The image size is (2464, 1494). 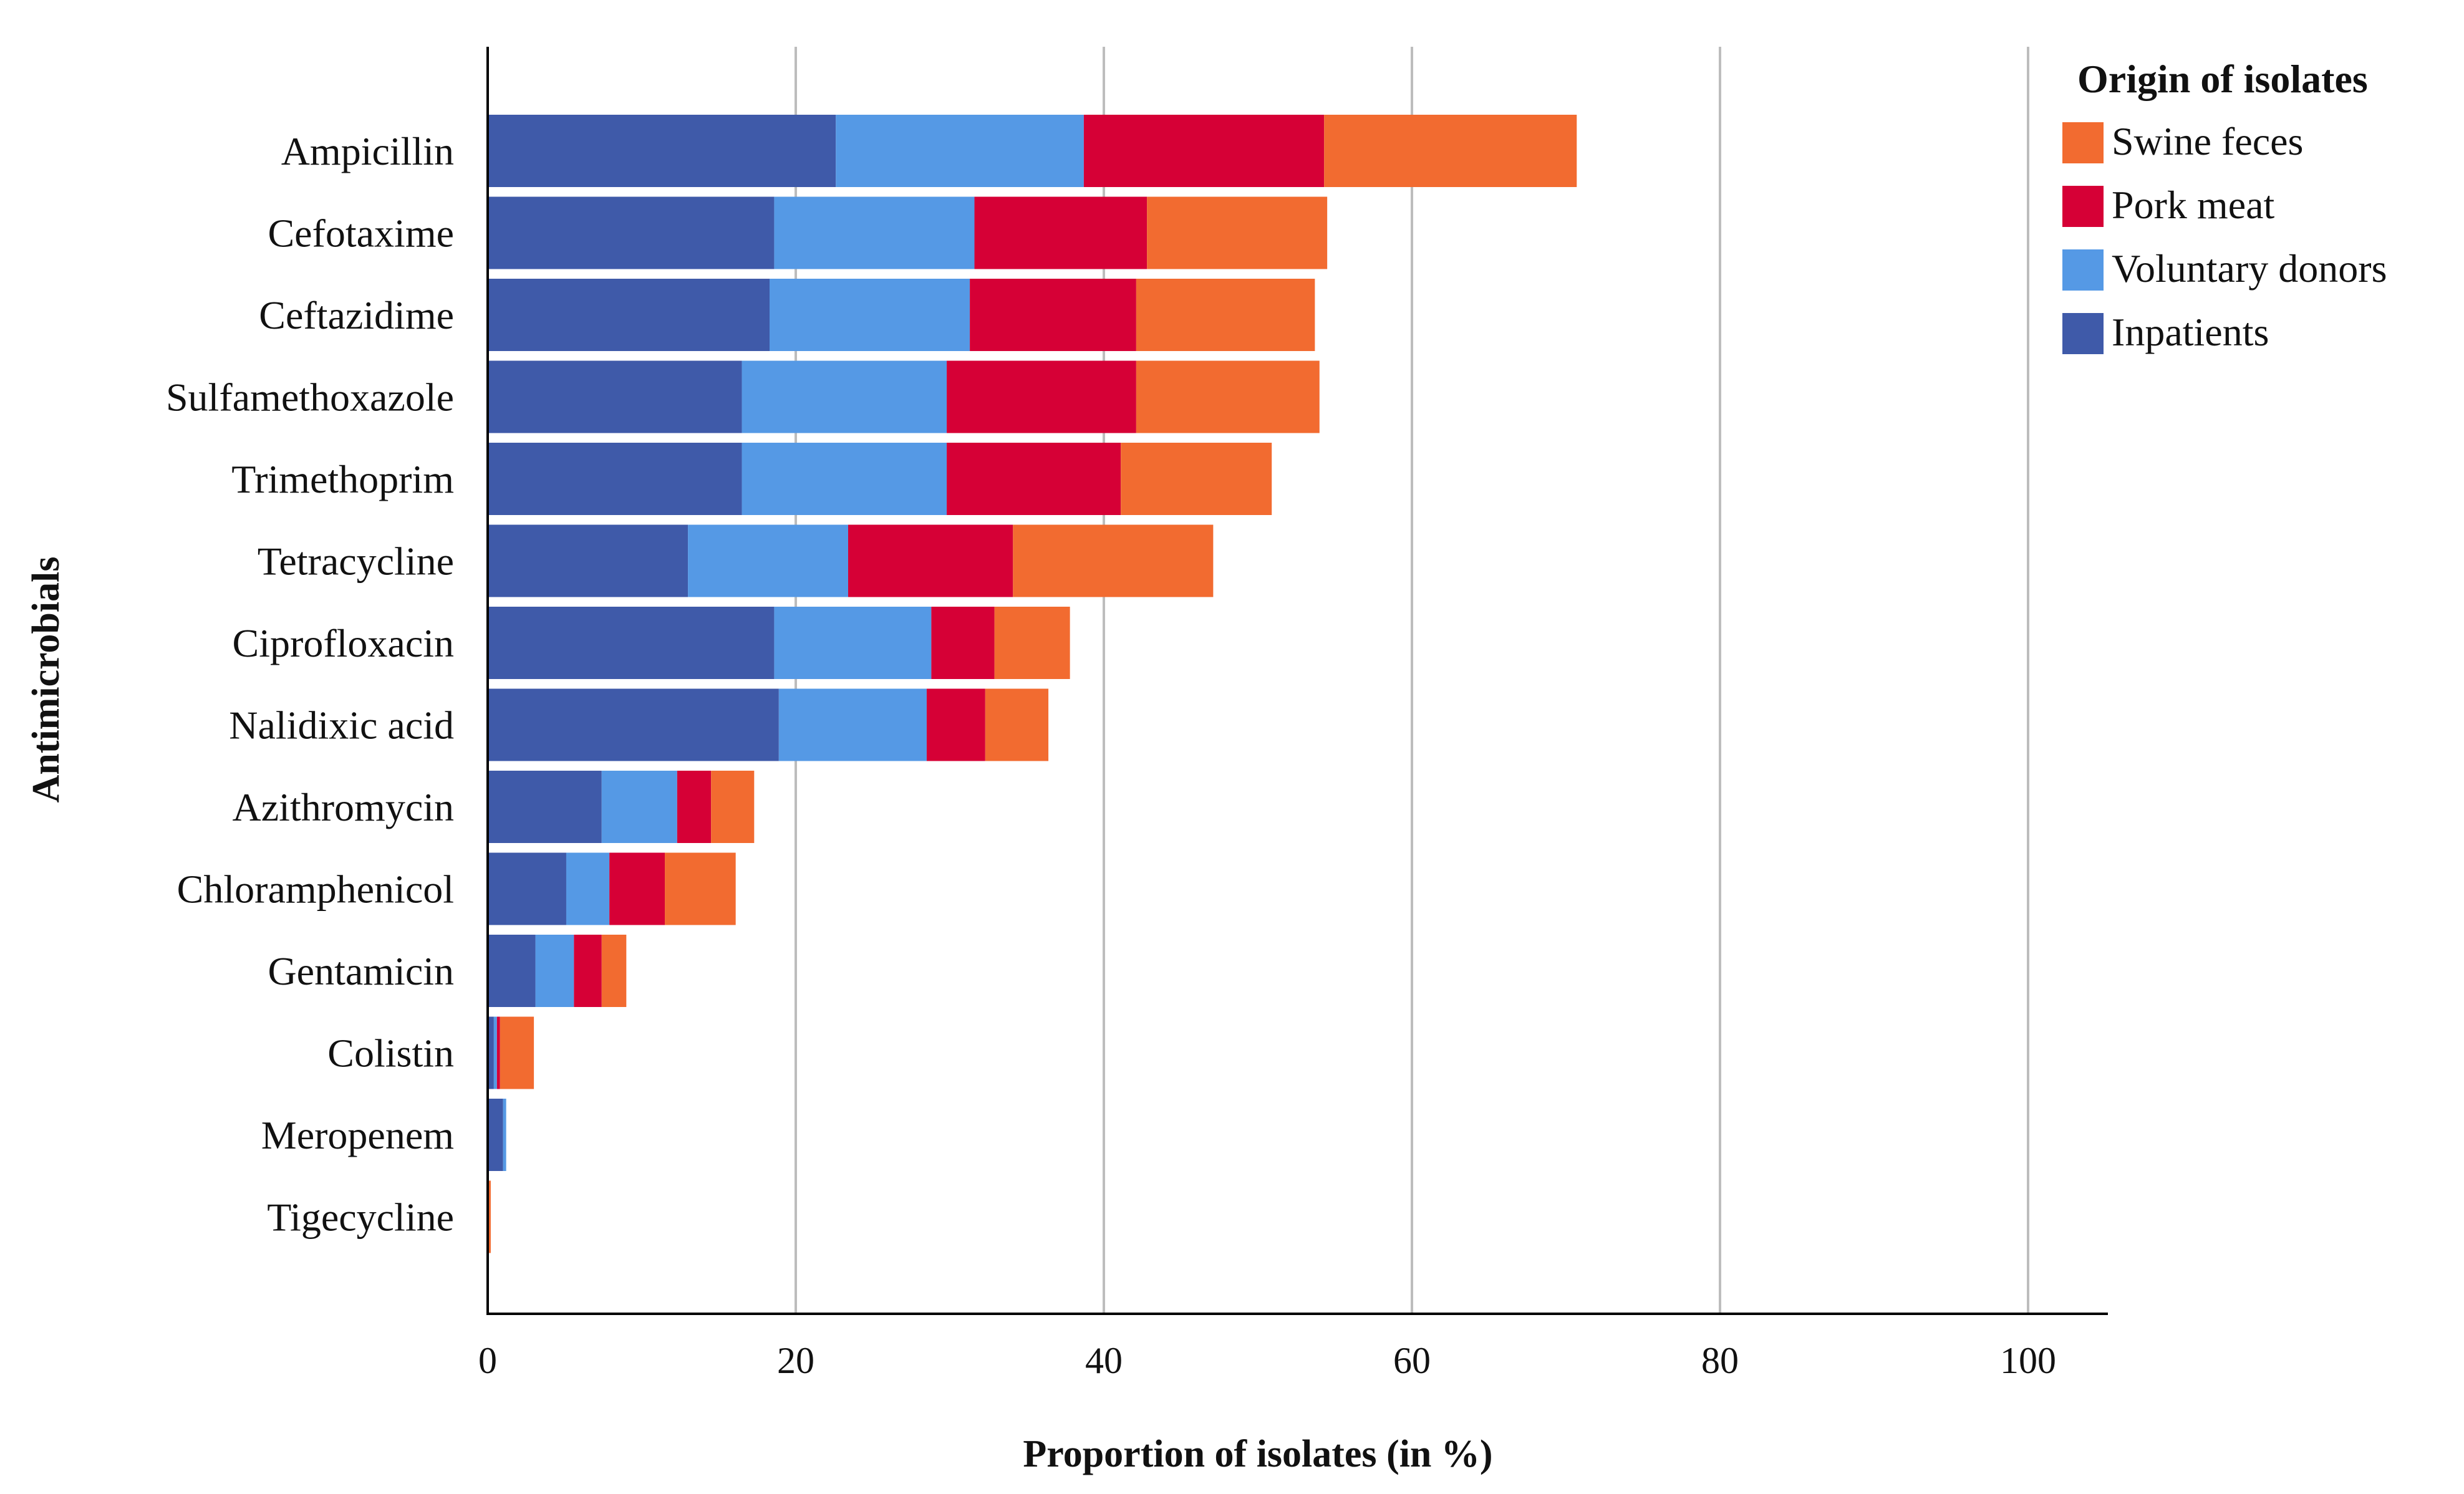 I want to click on category-label: Ceftazidime, so click(x=356, y=315).